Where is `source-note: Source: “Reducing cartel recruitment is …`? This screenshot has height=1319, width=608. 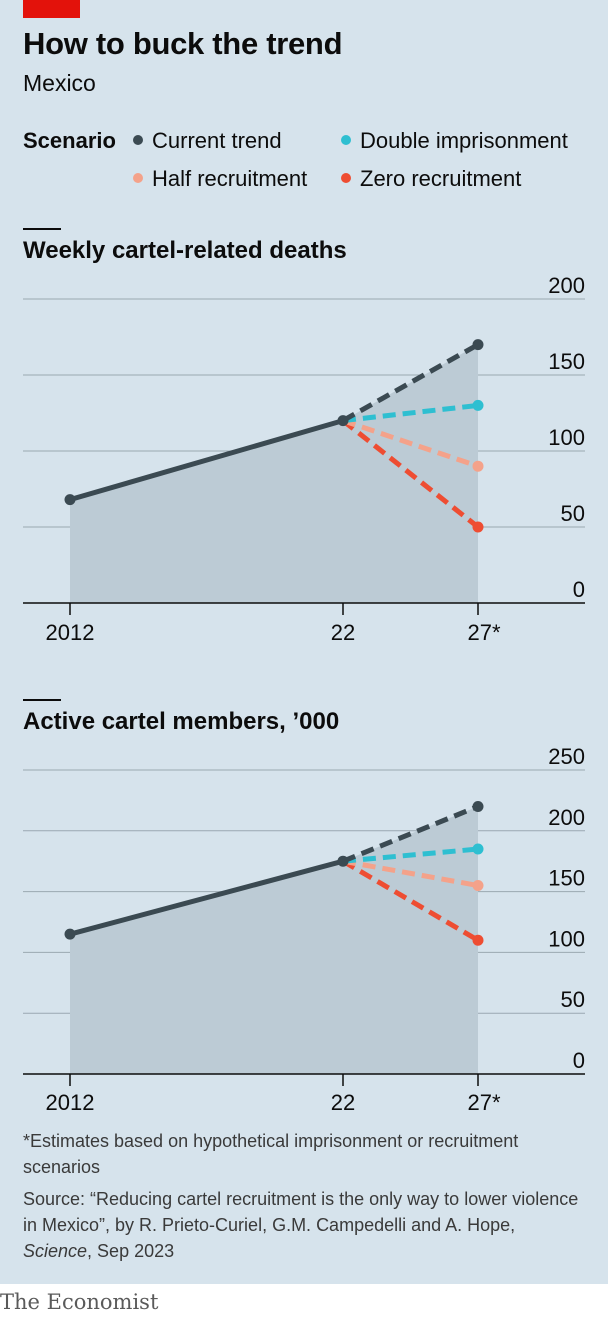 source-note: Source: “Reducing cartel recruitment is … is located at coordinates (303, 1225).